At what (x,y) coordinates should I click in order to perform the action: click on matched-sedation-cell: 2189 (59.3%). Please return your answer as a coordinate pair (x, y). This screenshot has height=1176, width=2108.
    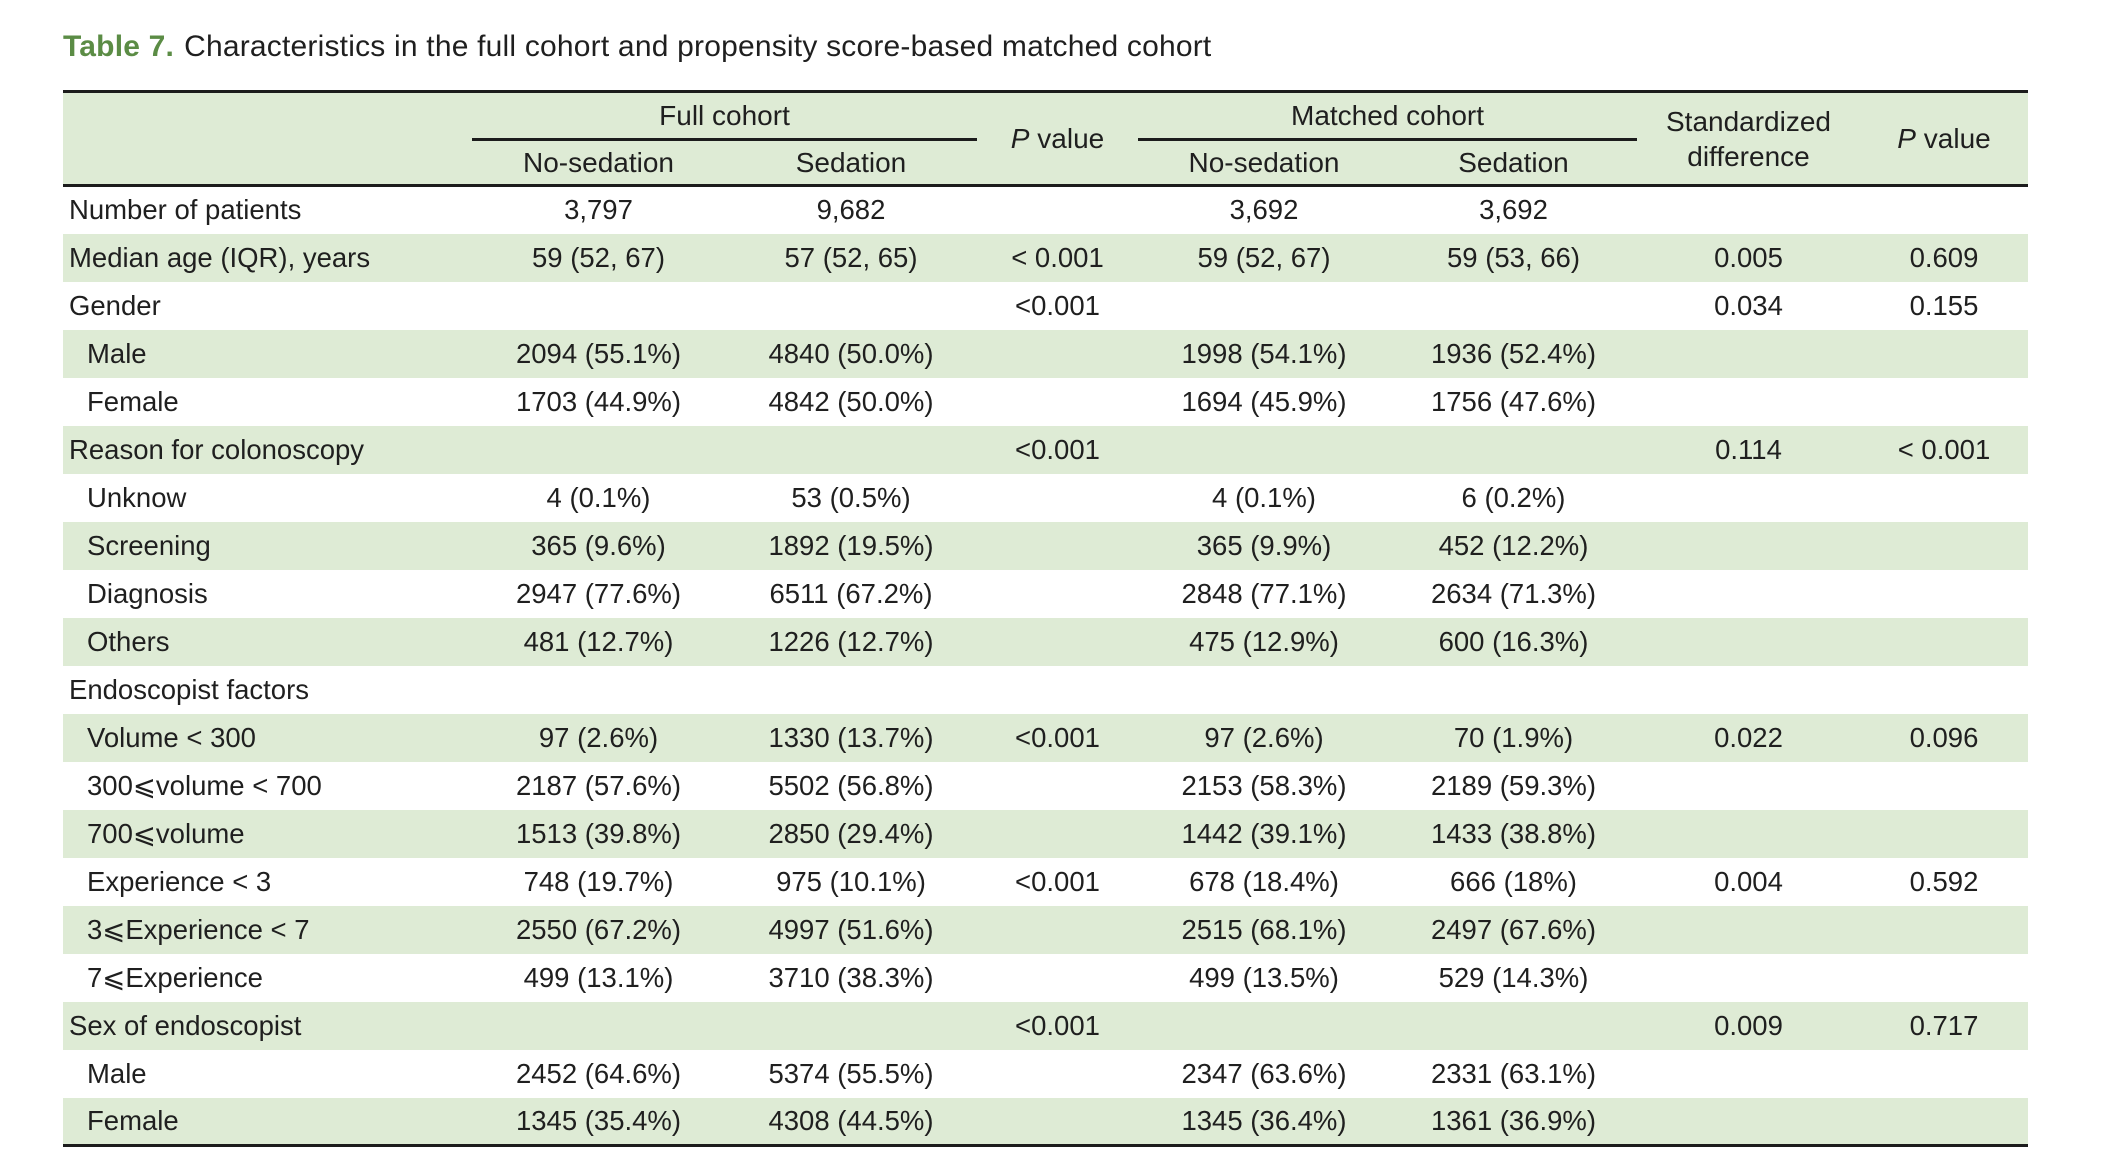
    Looking at the image, I should click on (1513, 785).